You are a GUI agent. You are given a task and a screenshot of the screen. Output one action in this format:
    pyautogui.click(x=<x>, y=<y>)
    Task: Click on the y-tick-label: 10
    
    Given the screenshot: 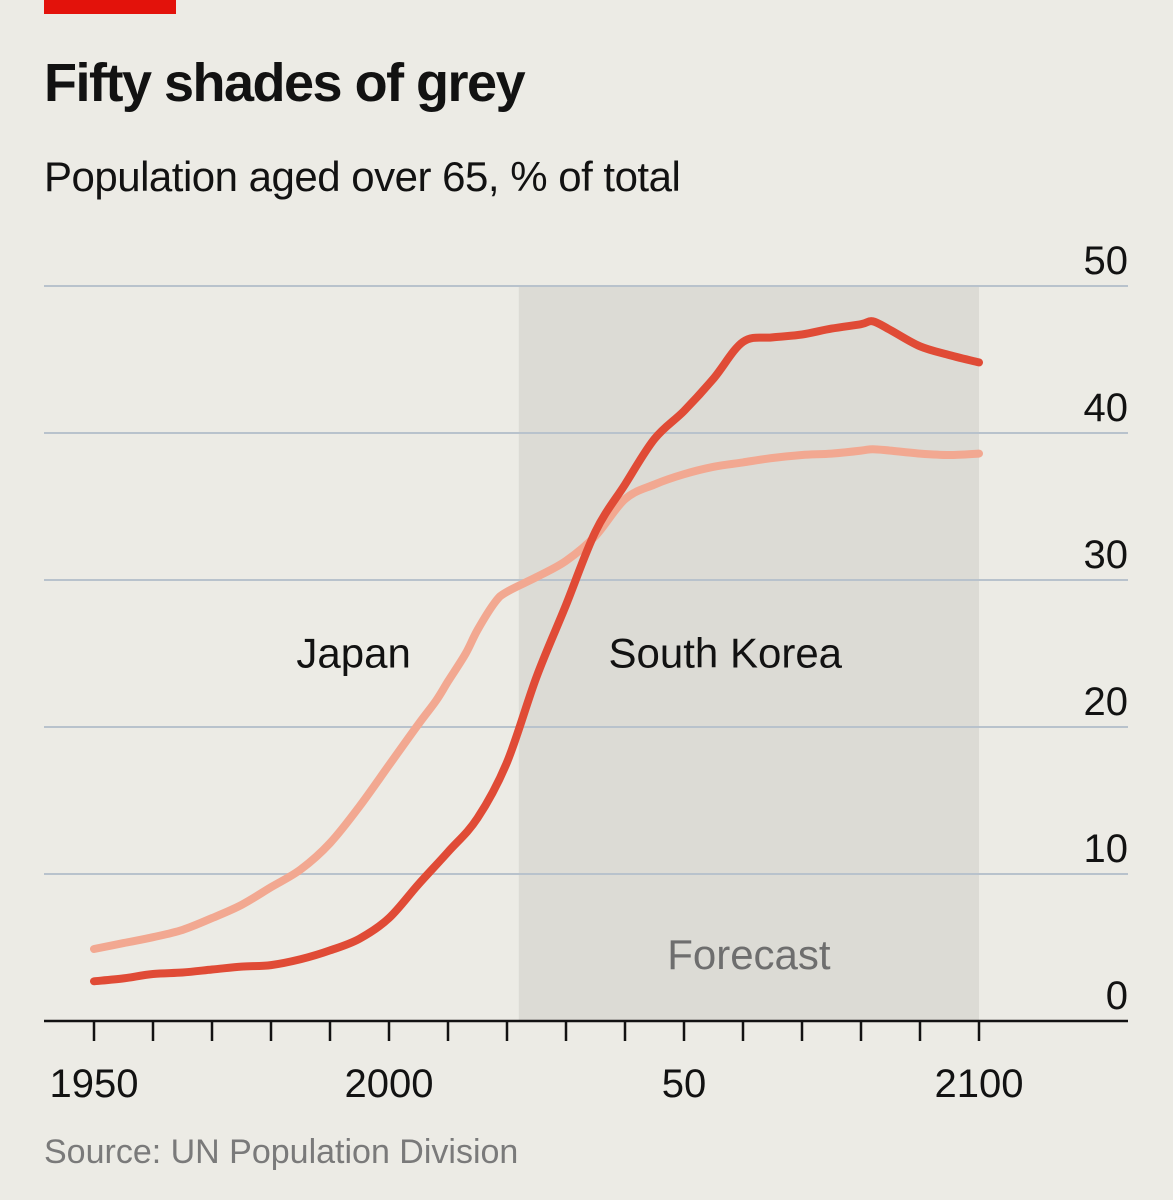 What is the action you would take?
    pyautogui.click(x=1106, y=849)
    